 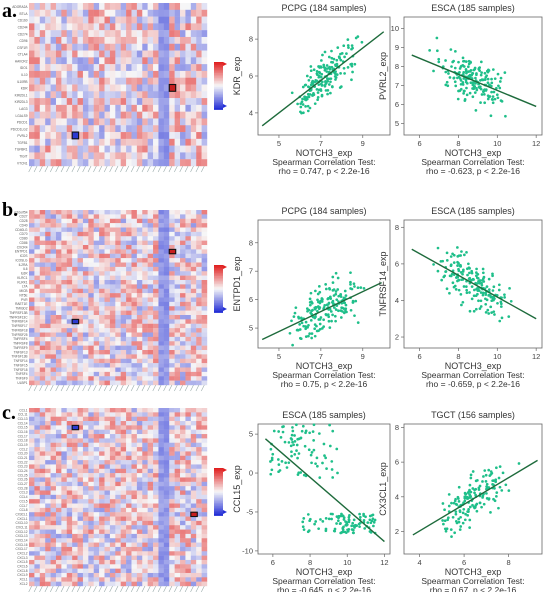 I want to click on heatmap-column-label, so click(x=143, y=588).